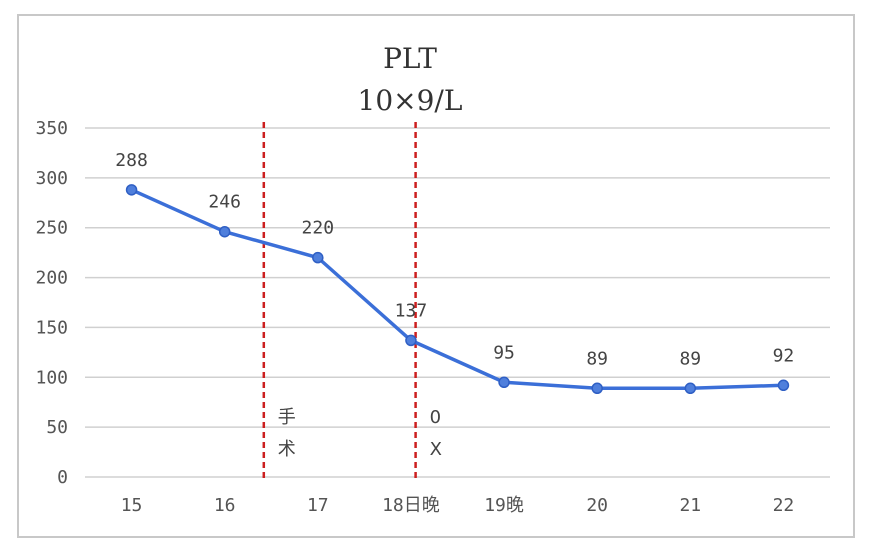  What do you see at coordinates (690, 505) in the screenshot?
I see `x-tick-label: 21` at bounding box center [690, 505].